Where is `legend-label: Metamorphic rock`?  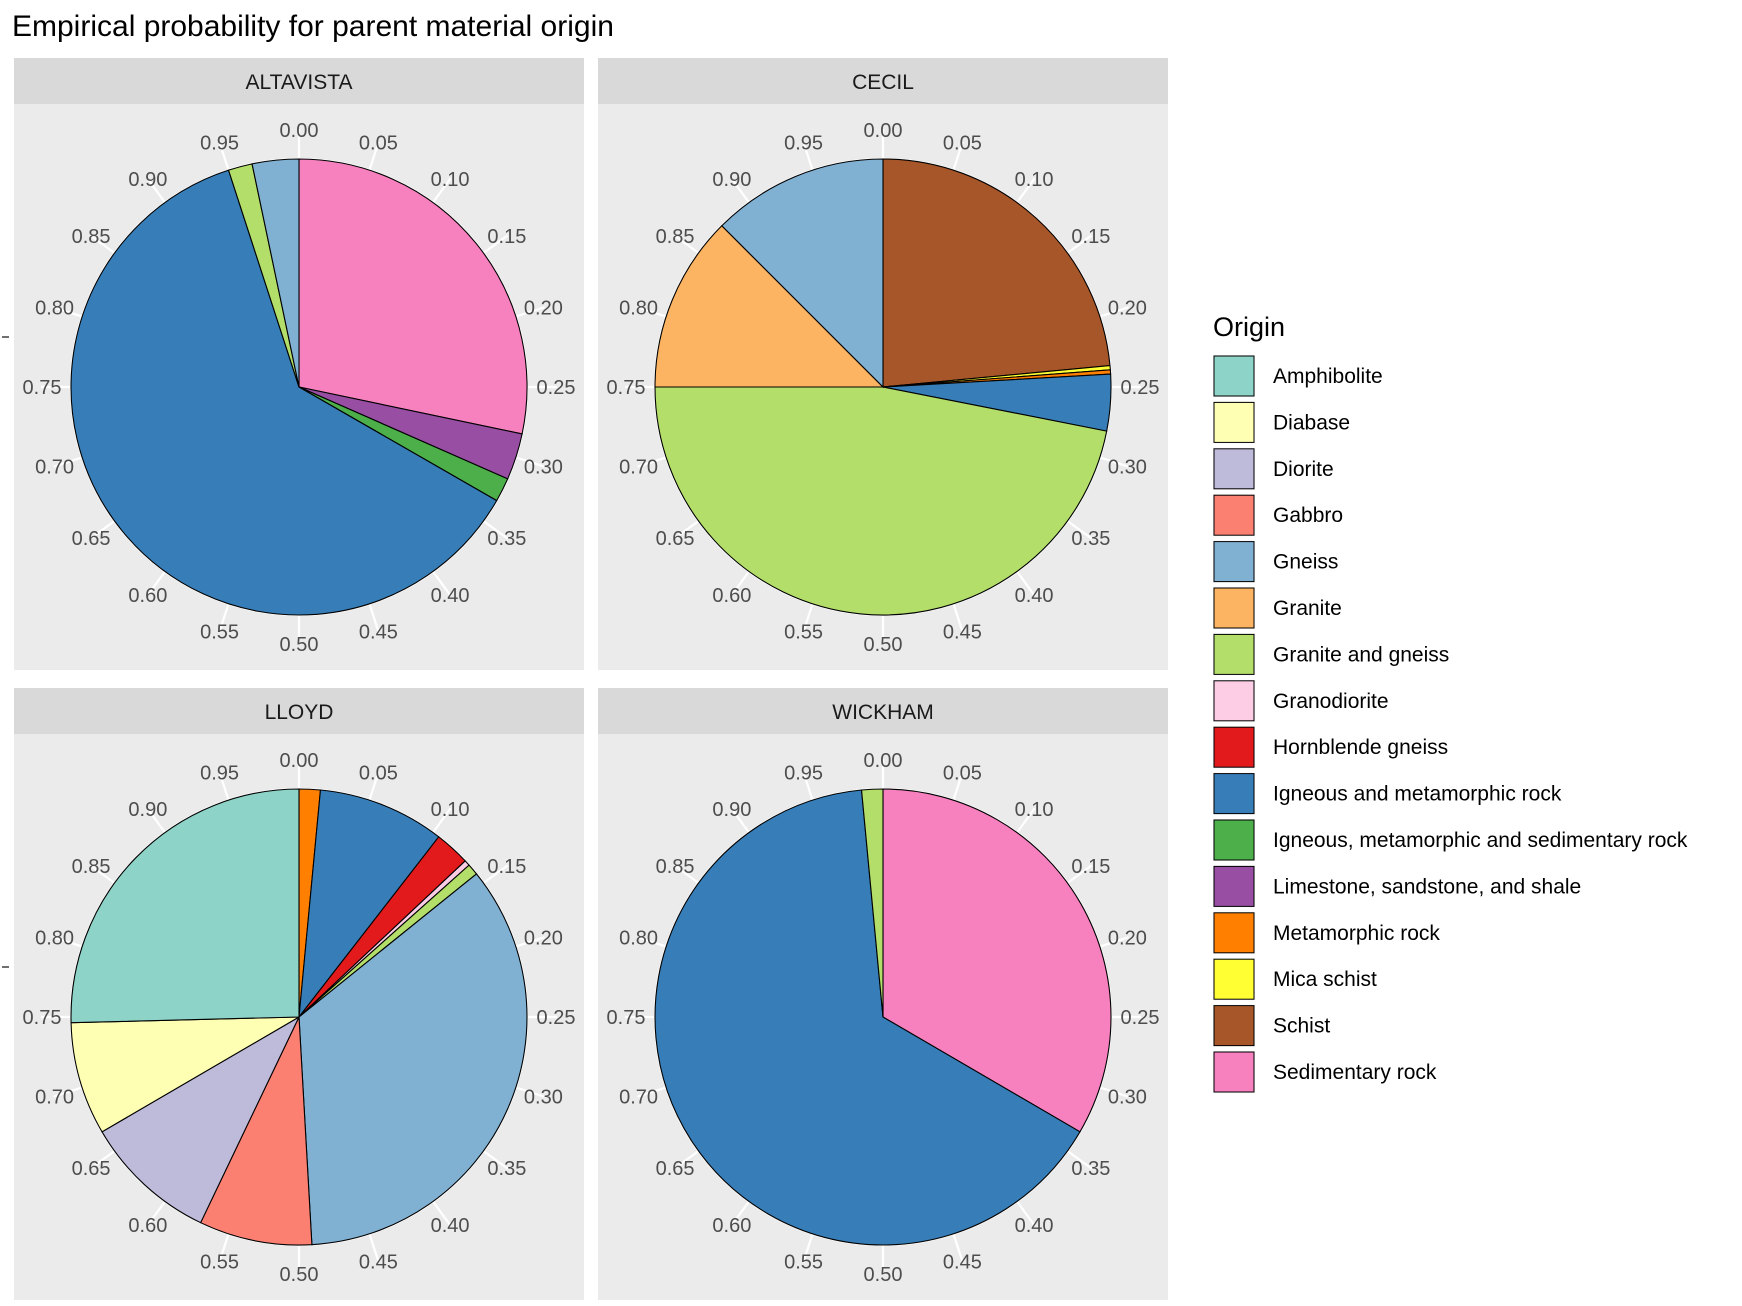
legend-label: Metamorphic rock is located at coordinates (1356, 933).